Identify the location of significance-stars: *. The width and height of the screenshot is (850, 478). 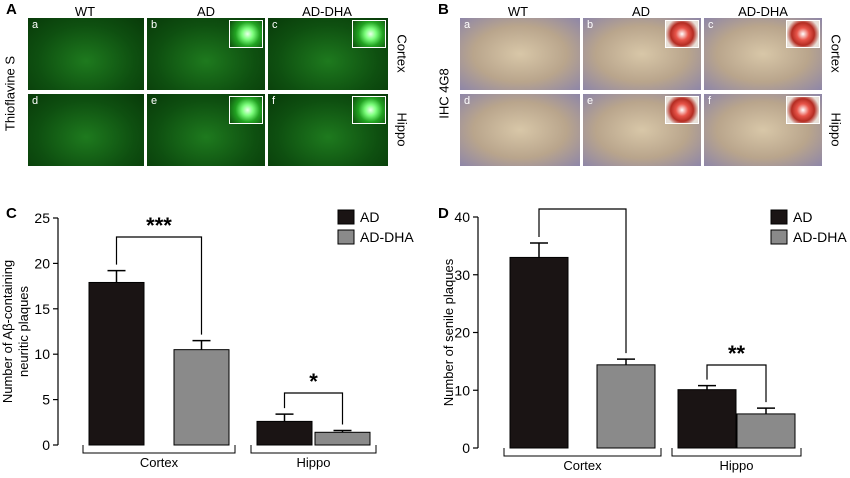
(313, 381).